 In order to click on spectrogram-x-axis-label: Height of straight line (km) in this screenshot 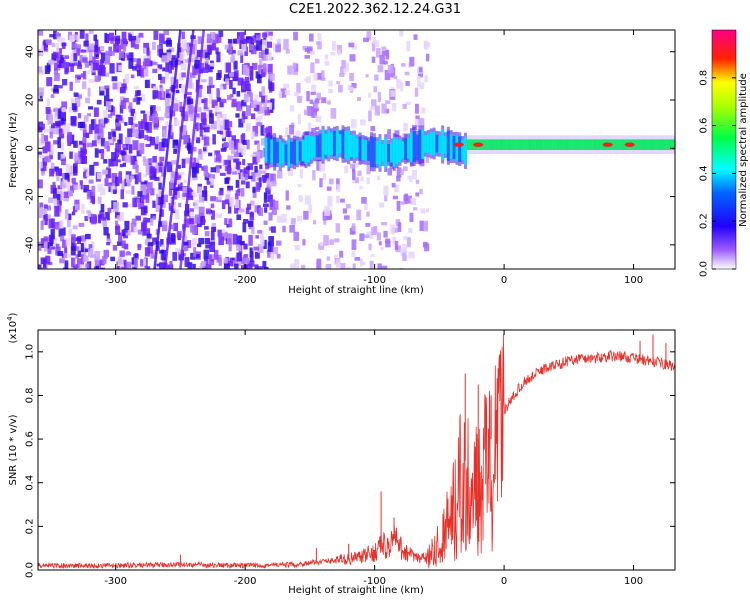, I will do `click(356, 290)`.